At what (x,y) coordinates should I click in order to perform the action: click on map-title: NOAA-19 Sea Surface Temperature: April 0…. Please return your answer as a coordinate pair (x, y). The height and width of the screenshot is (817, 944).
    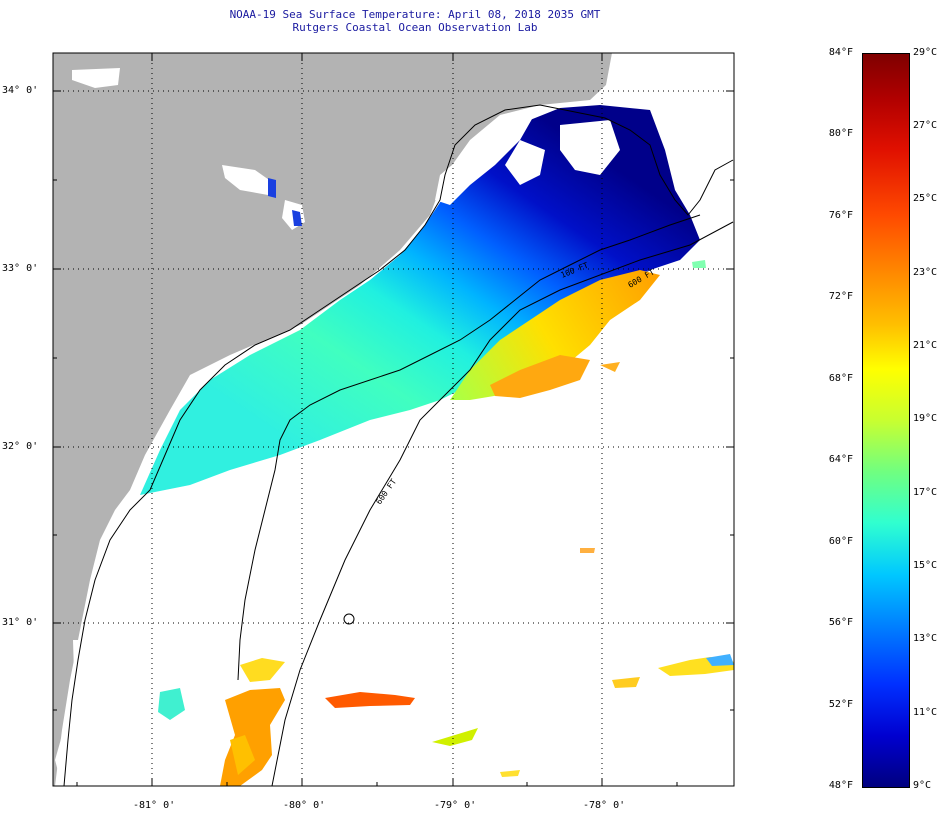
    Looking at the image, I should click on (415, 14).